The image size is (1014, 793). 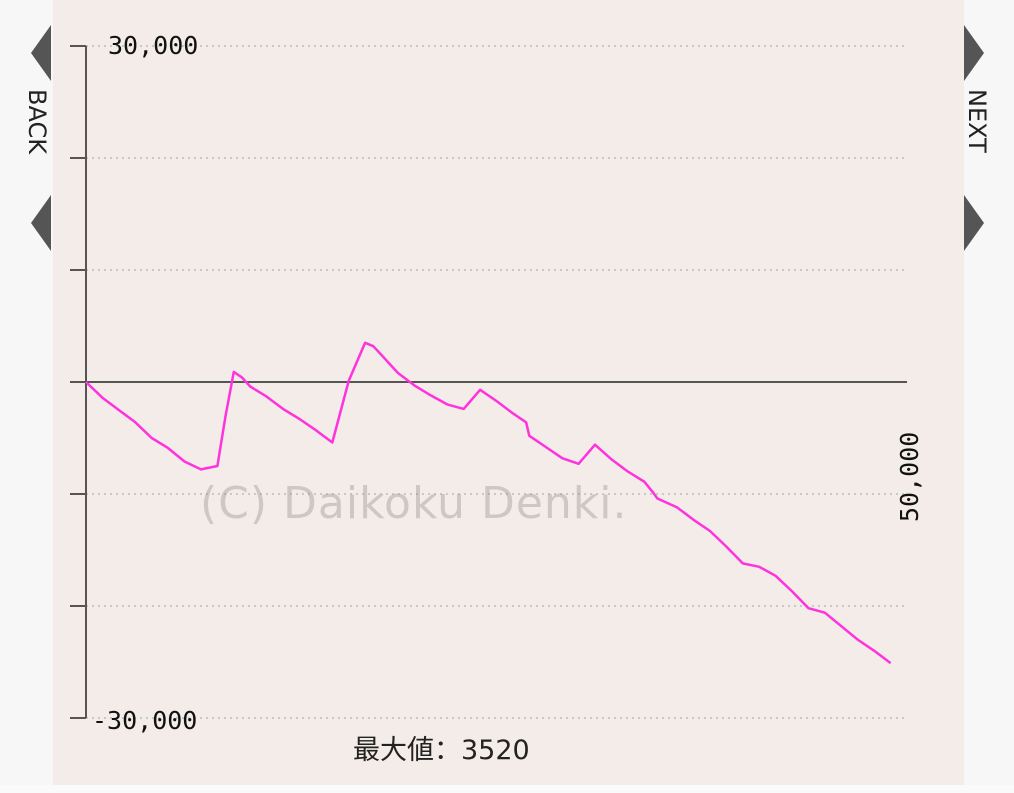 What do you see at coordinates (507, 789) in the screenshot?
I see `bottom-strip` at bounding box center [507, 789].